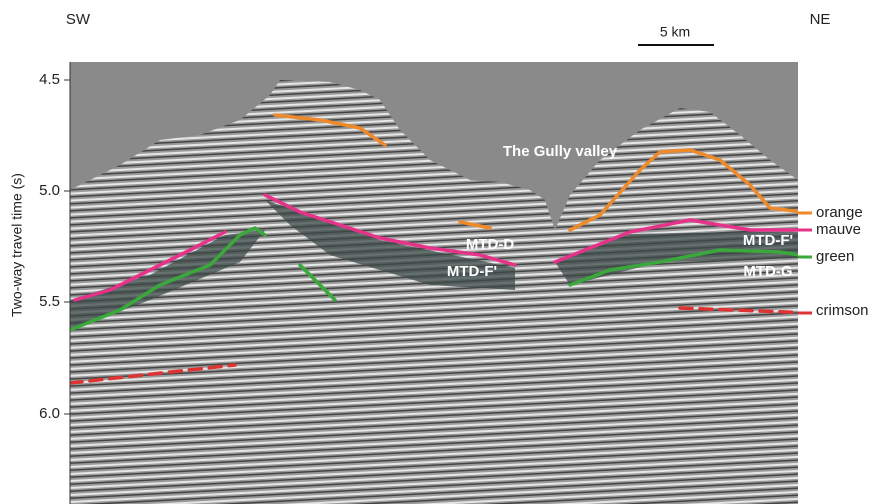 The image size is (878, 504). I want to click on mtd-body, so click(167, 280).